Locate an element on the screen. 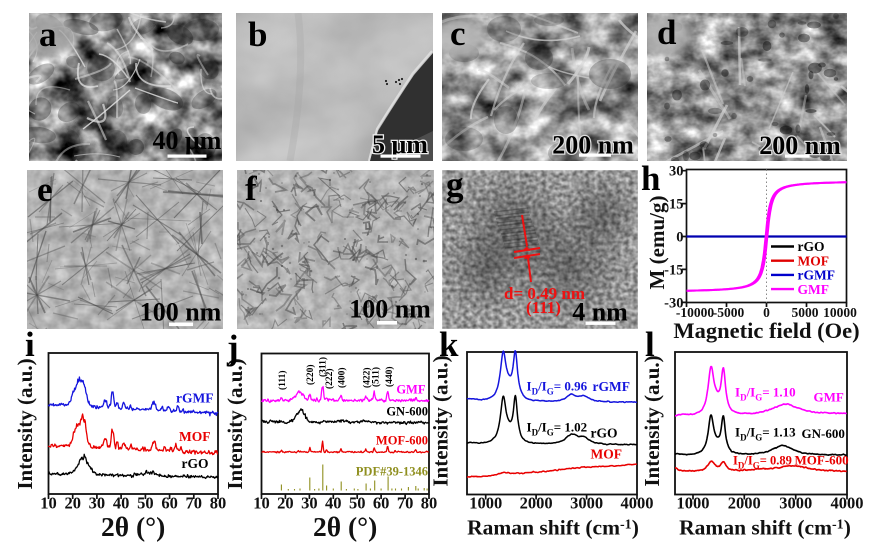 This screenshot has width=870, height=557. svg-text: Magnetic field (Oe) is located at coordinates (766, 330).